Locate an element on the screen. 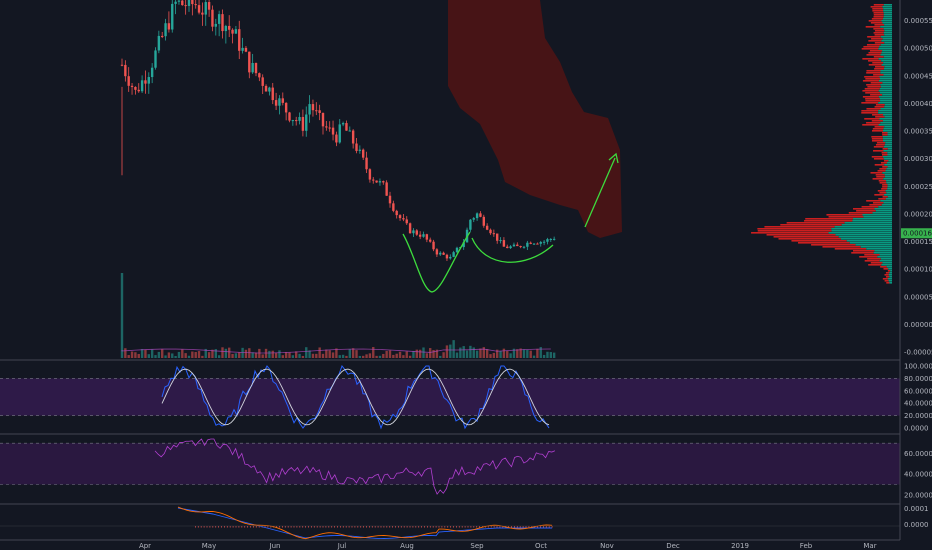 This screenshot has width=932, height=550. rsi-axis-tick-label: 20.0000 is located at coordinates (918, 495).